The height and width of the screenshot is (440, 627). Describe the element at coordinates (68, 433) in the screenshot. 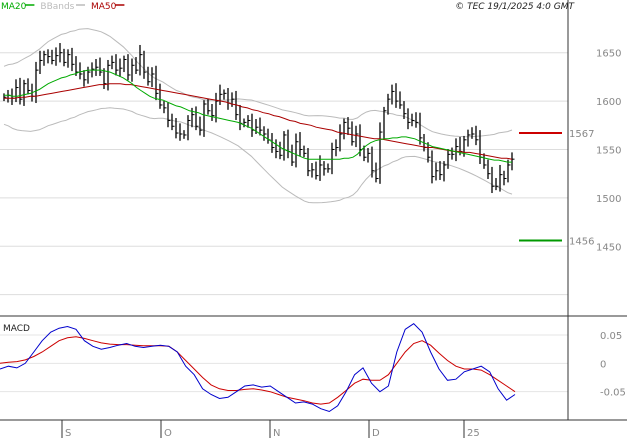

I see `x-tick-label: S` at that location.